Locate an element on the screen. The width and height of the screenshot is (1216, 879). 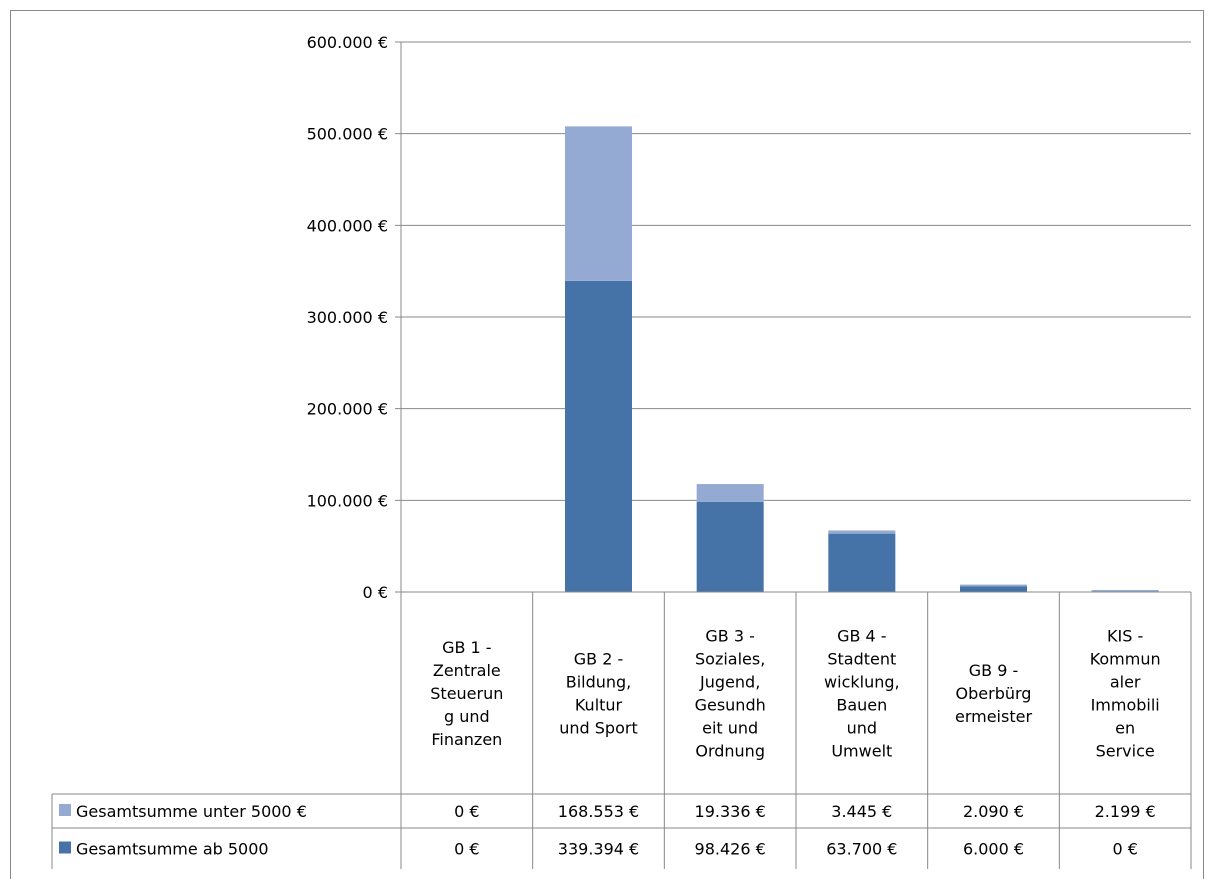
bar-series0-cat2 is located at coordinates (730, 546).